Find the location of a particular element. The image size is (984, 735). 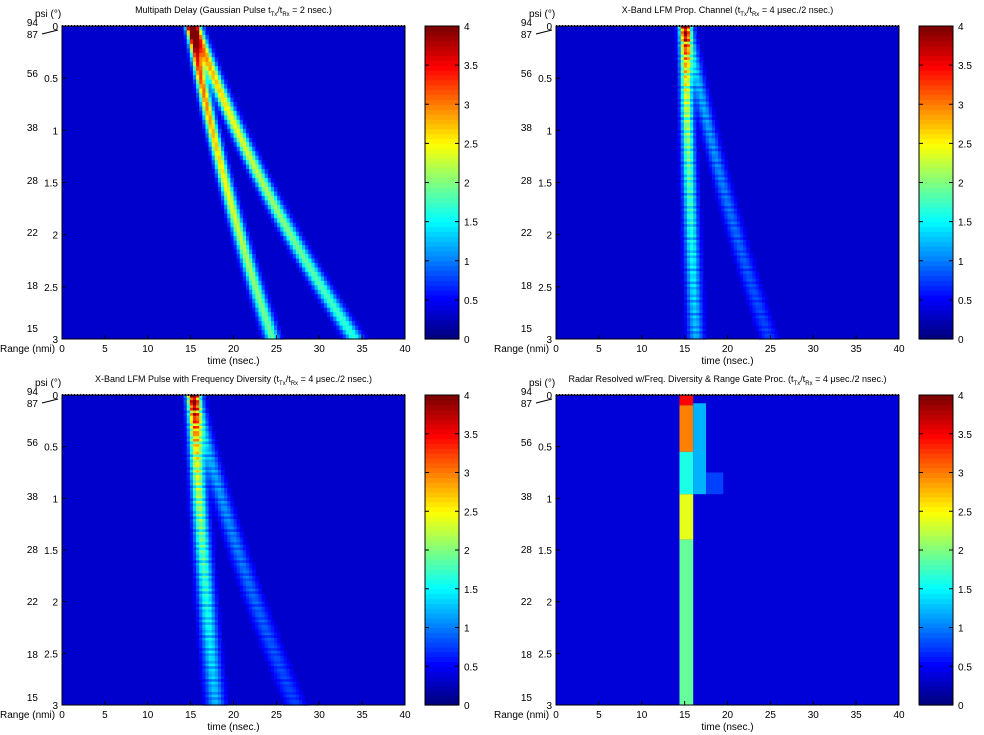

y-tick-label: 2 is located at coordinates (549, 603).